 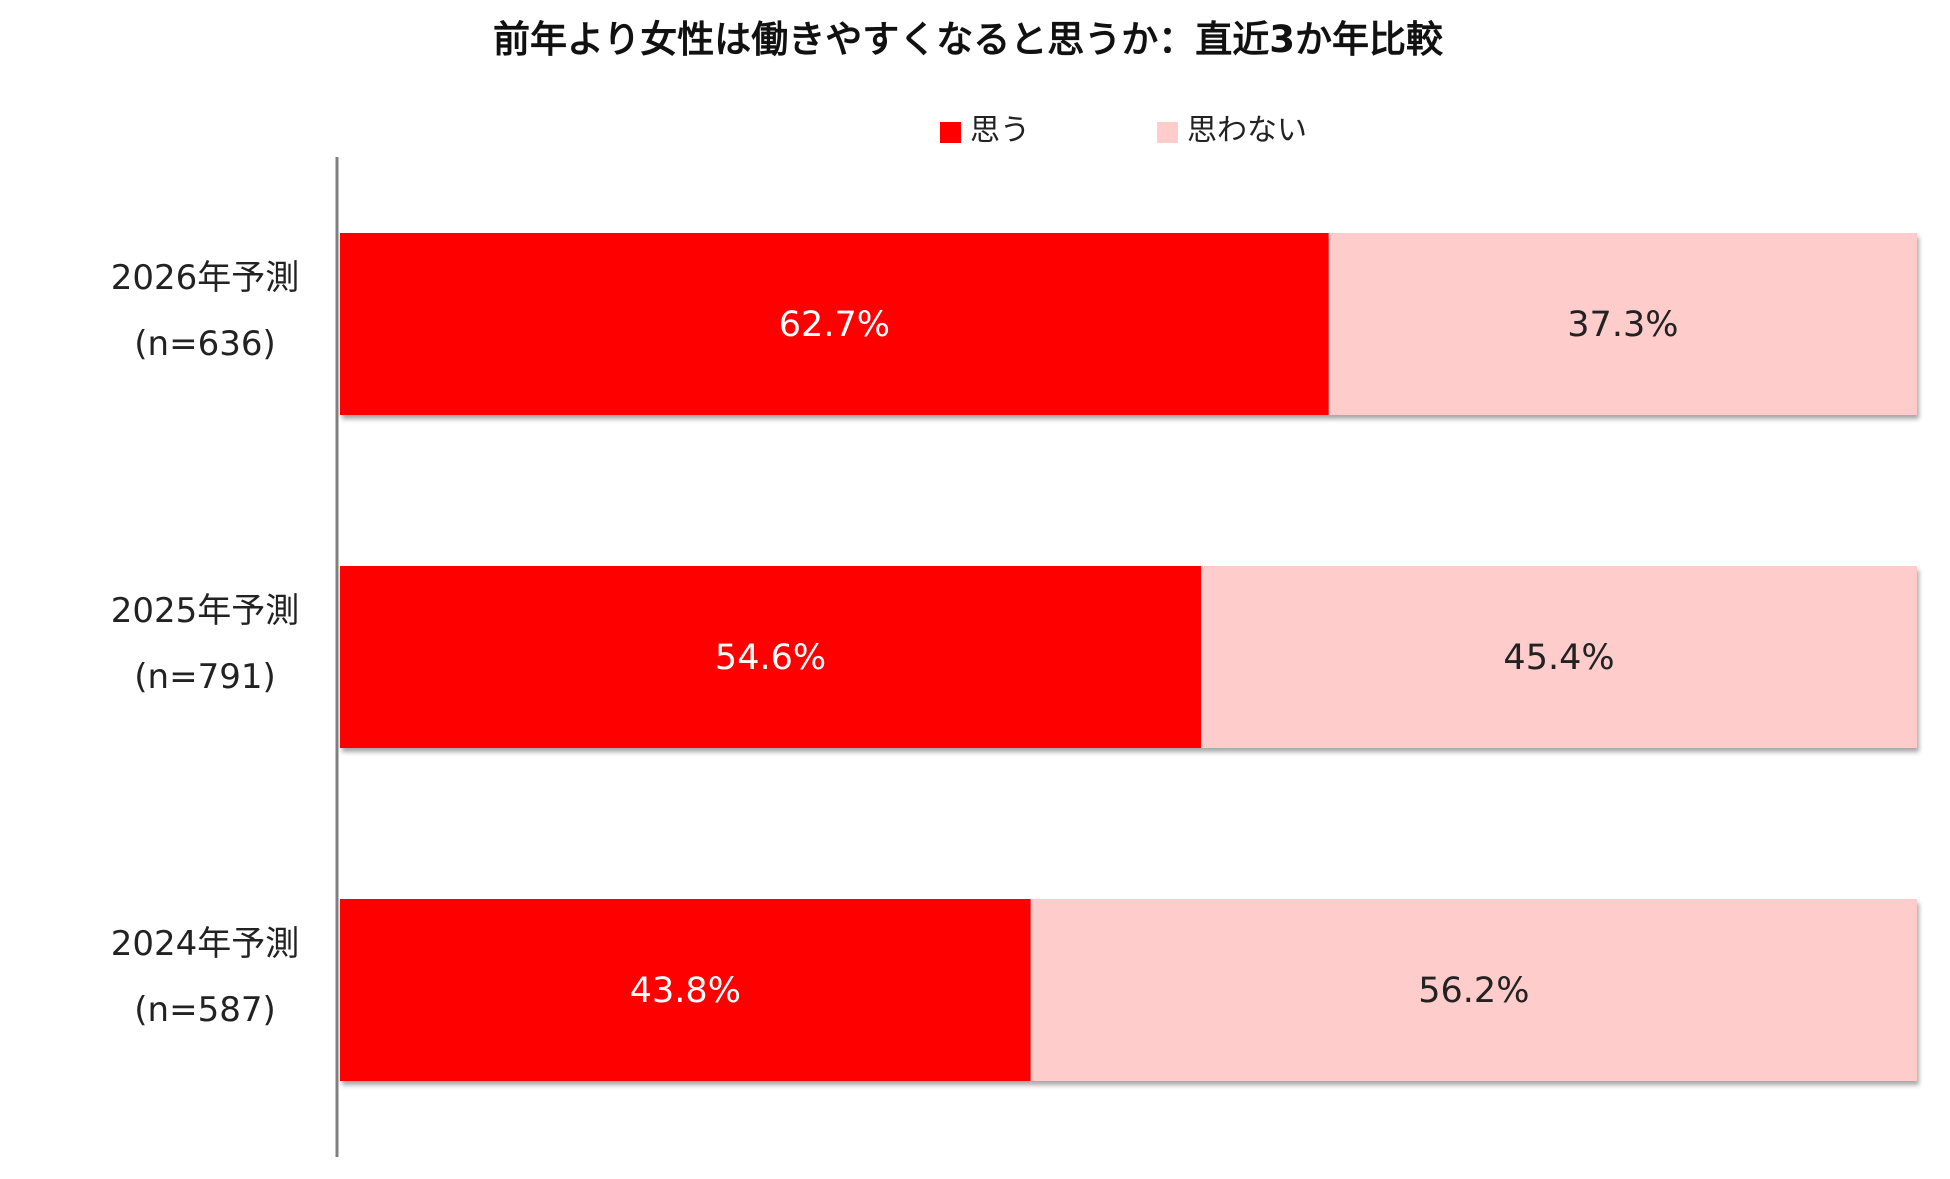 What do you see at coordinates (205, 278) in the screenshot?
I see `category-label-1-line-1: 2026年予測` at bounding box center [205, 278].